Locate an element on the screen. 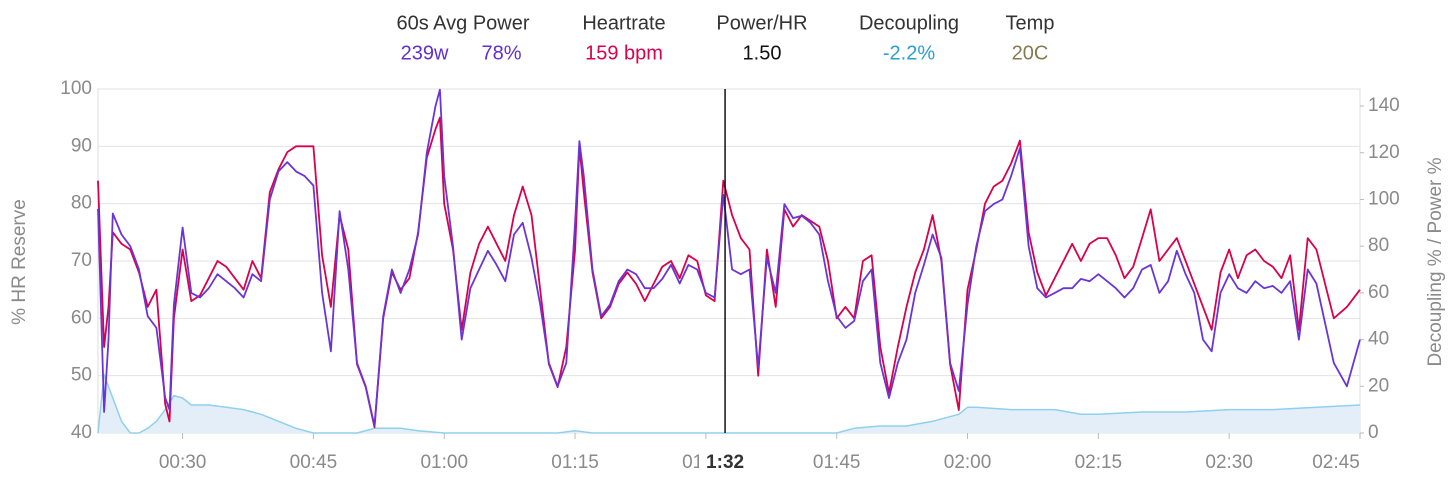 The image size is (1456, 484). readout-label: 60s Avg Power is located at coordinates (462, 23).